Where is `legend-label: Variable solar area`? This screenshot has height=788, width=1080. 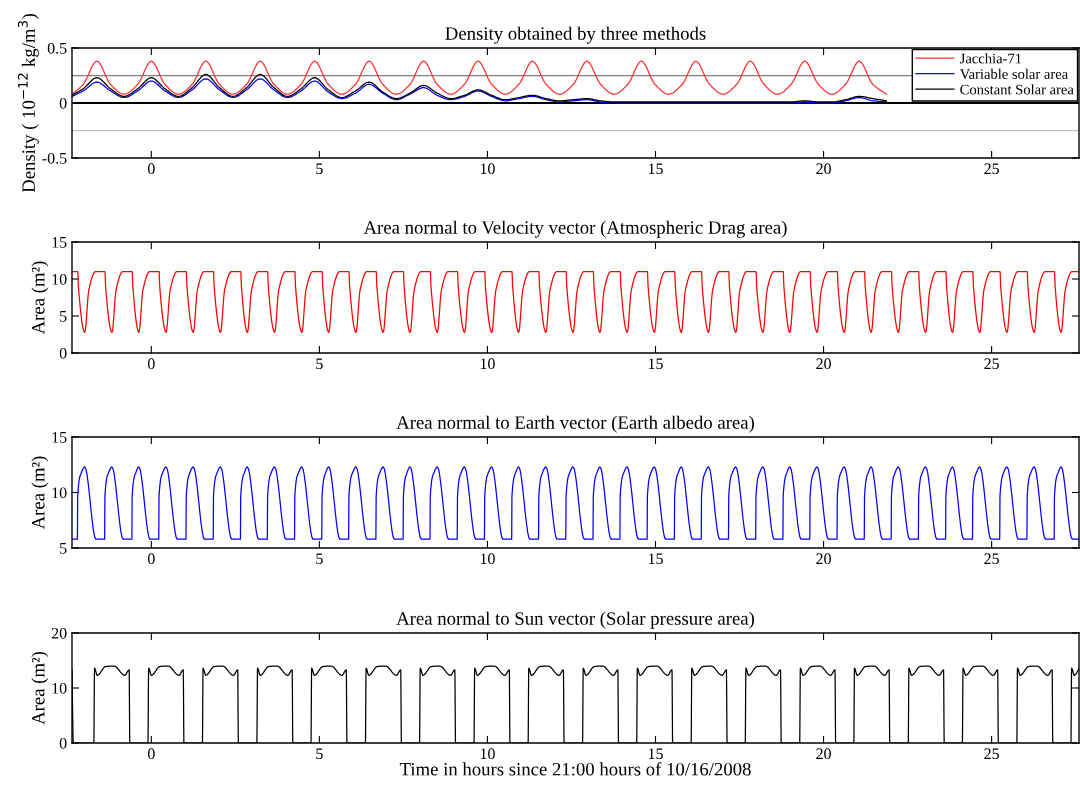
legend-label: Variable solar area is located at coordinates (1013, 74).